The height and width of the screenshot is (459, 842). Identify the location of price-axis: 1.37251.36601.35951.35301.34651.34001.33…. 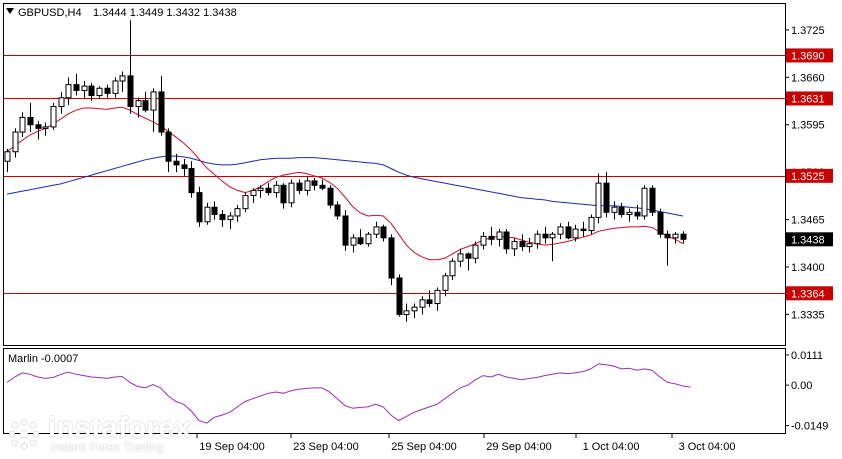
(809, 173).